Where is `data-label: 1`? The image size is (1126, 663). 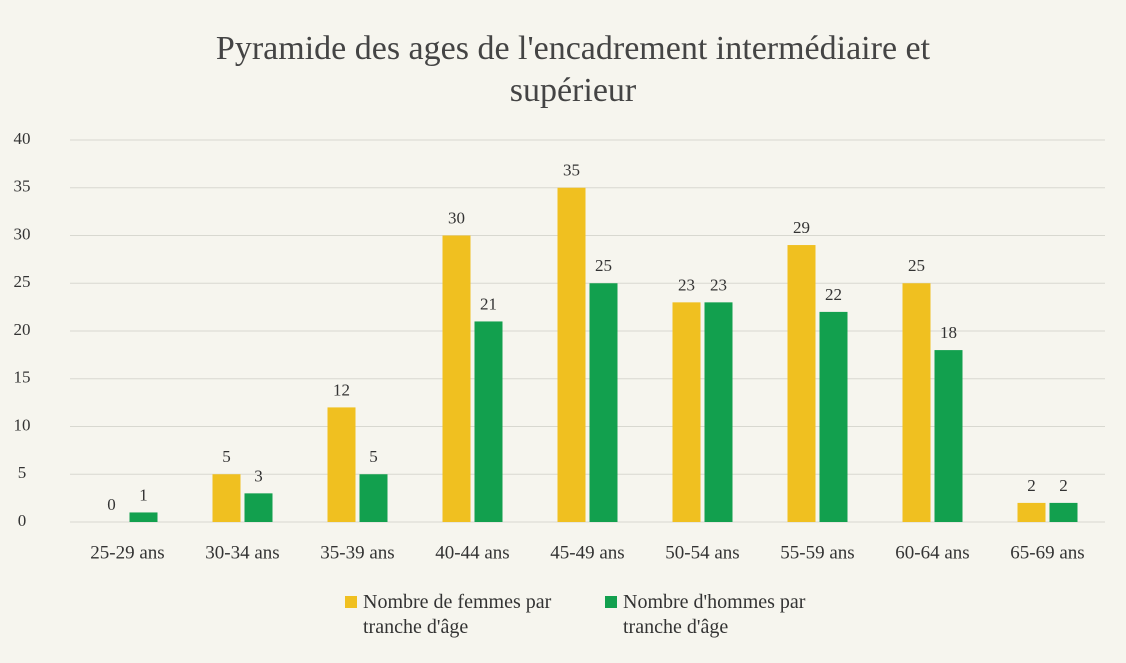
data-label: 1 is located at coordinates (143, 494).